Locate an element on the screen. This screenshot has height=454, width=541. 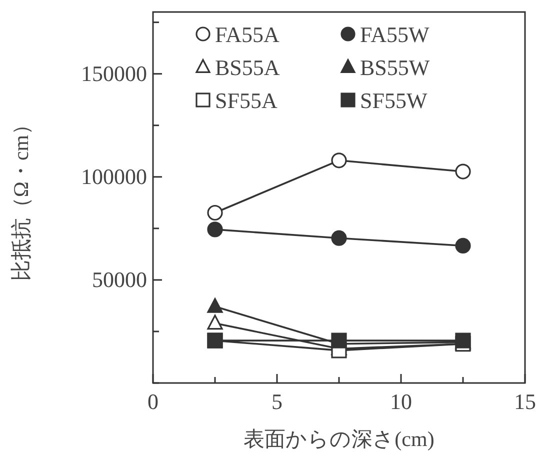
legend-label: FA55A is located at coordinates (247, 34).